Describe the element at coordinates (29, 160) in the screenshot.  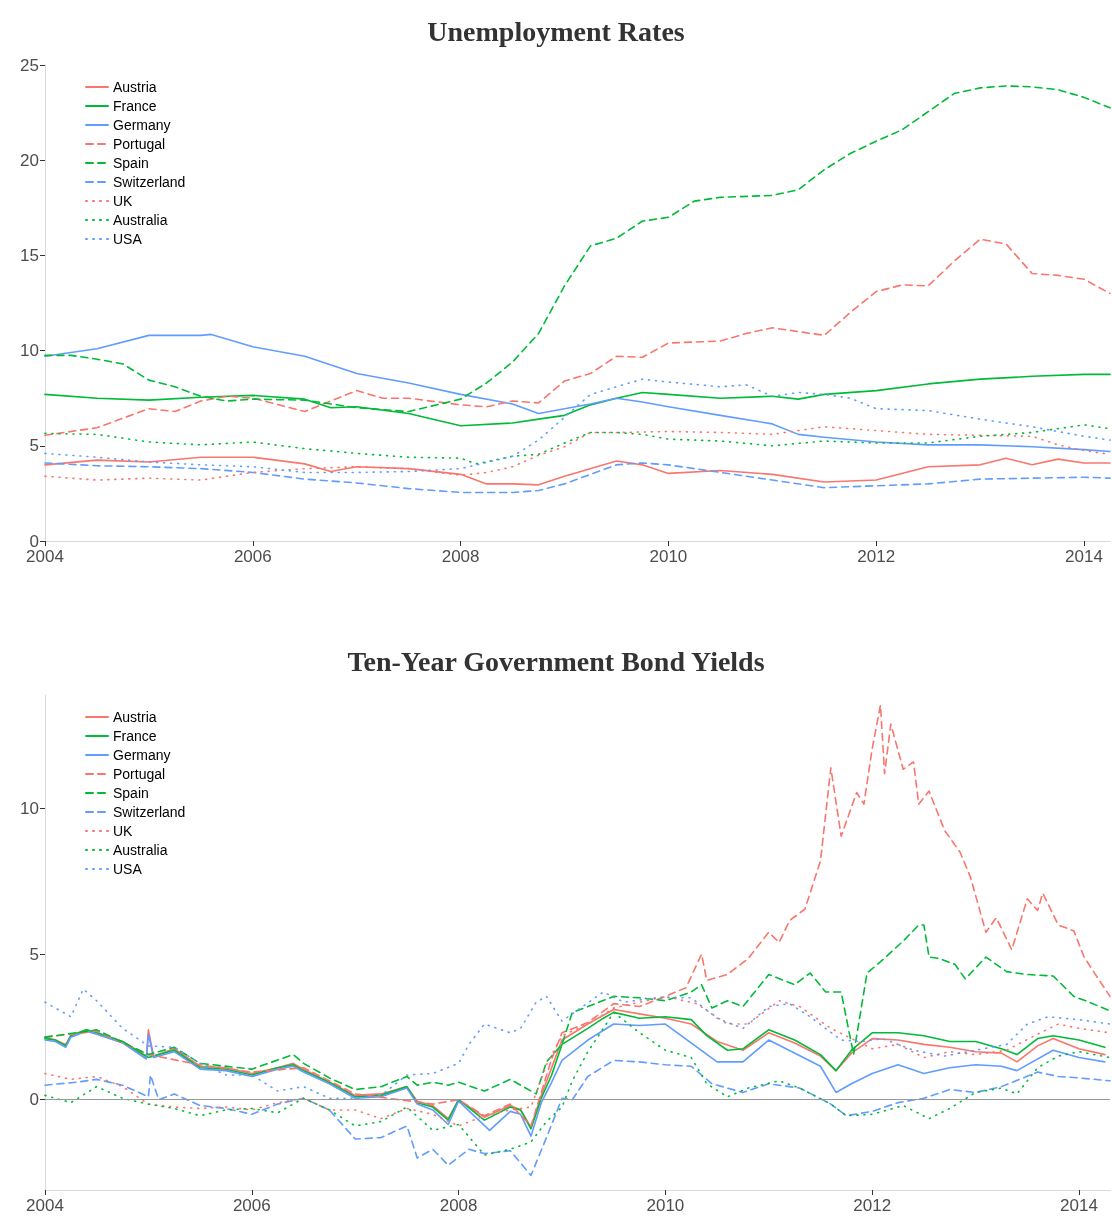
I see `y-tick-label: 20` at that location.